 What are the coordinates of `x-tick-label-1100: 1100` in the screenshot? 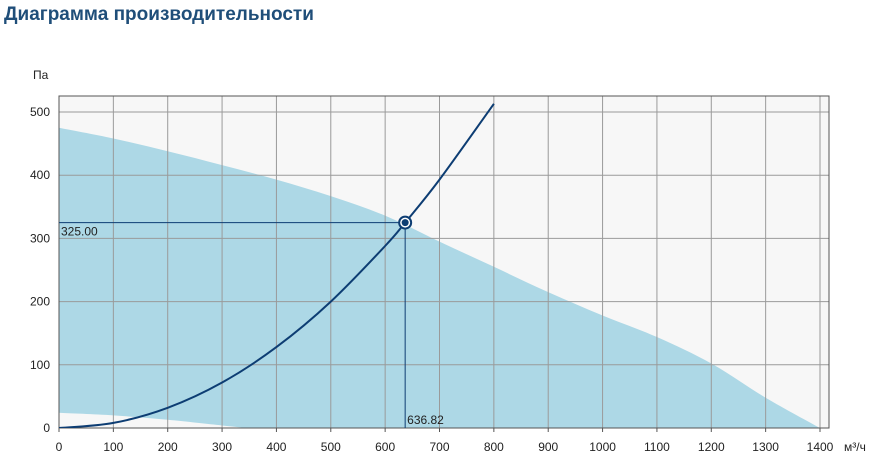 It's located at (657, 447).